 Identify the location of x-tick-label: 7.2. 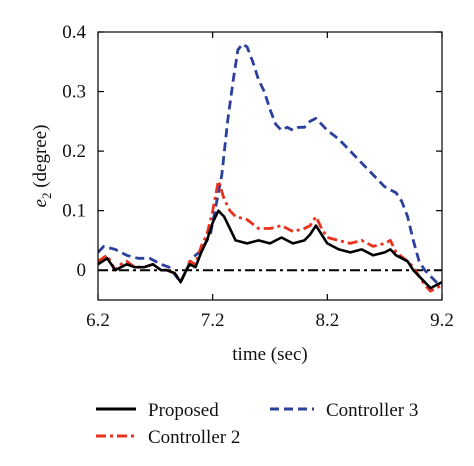
(213, 320).